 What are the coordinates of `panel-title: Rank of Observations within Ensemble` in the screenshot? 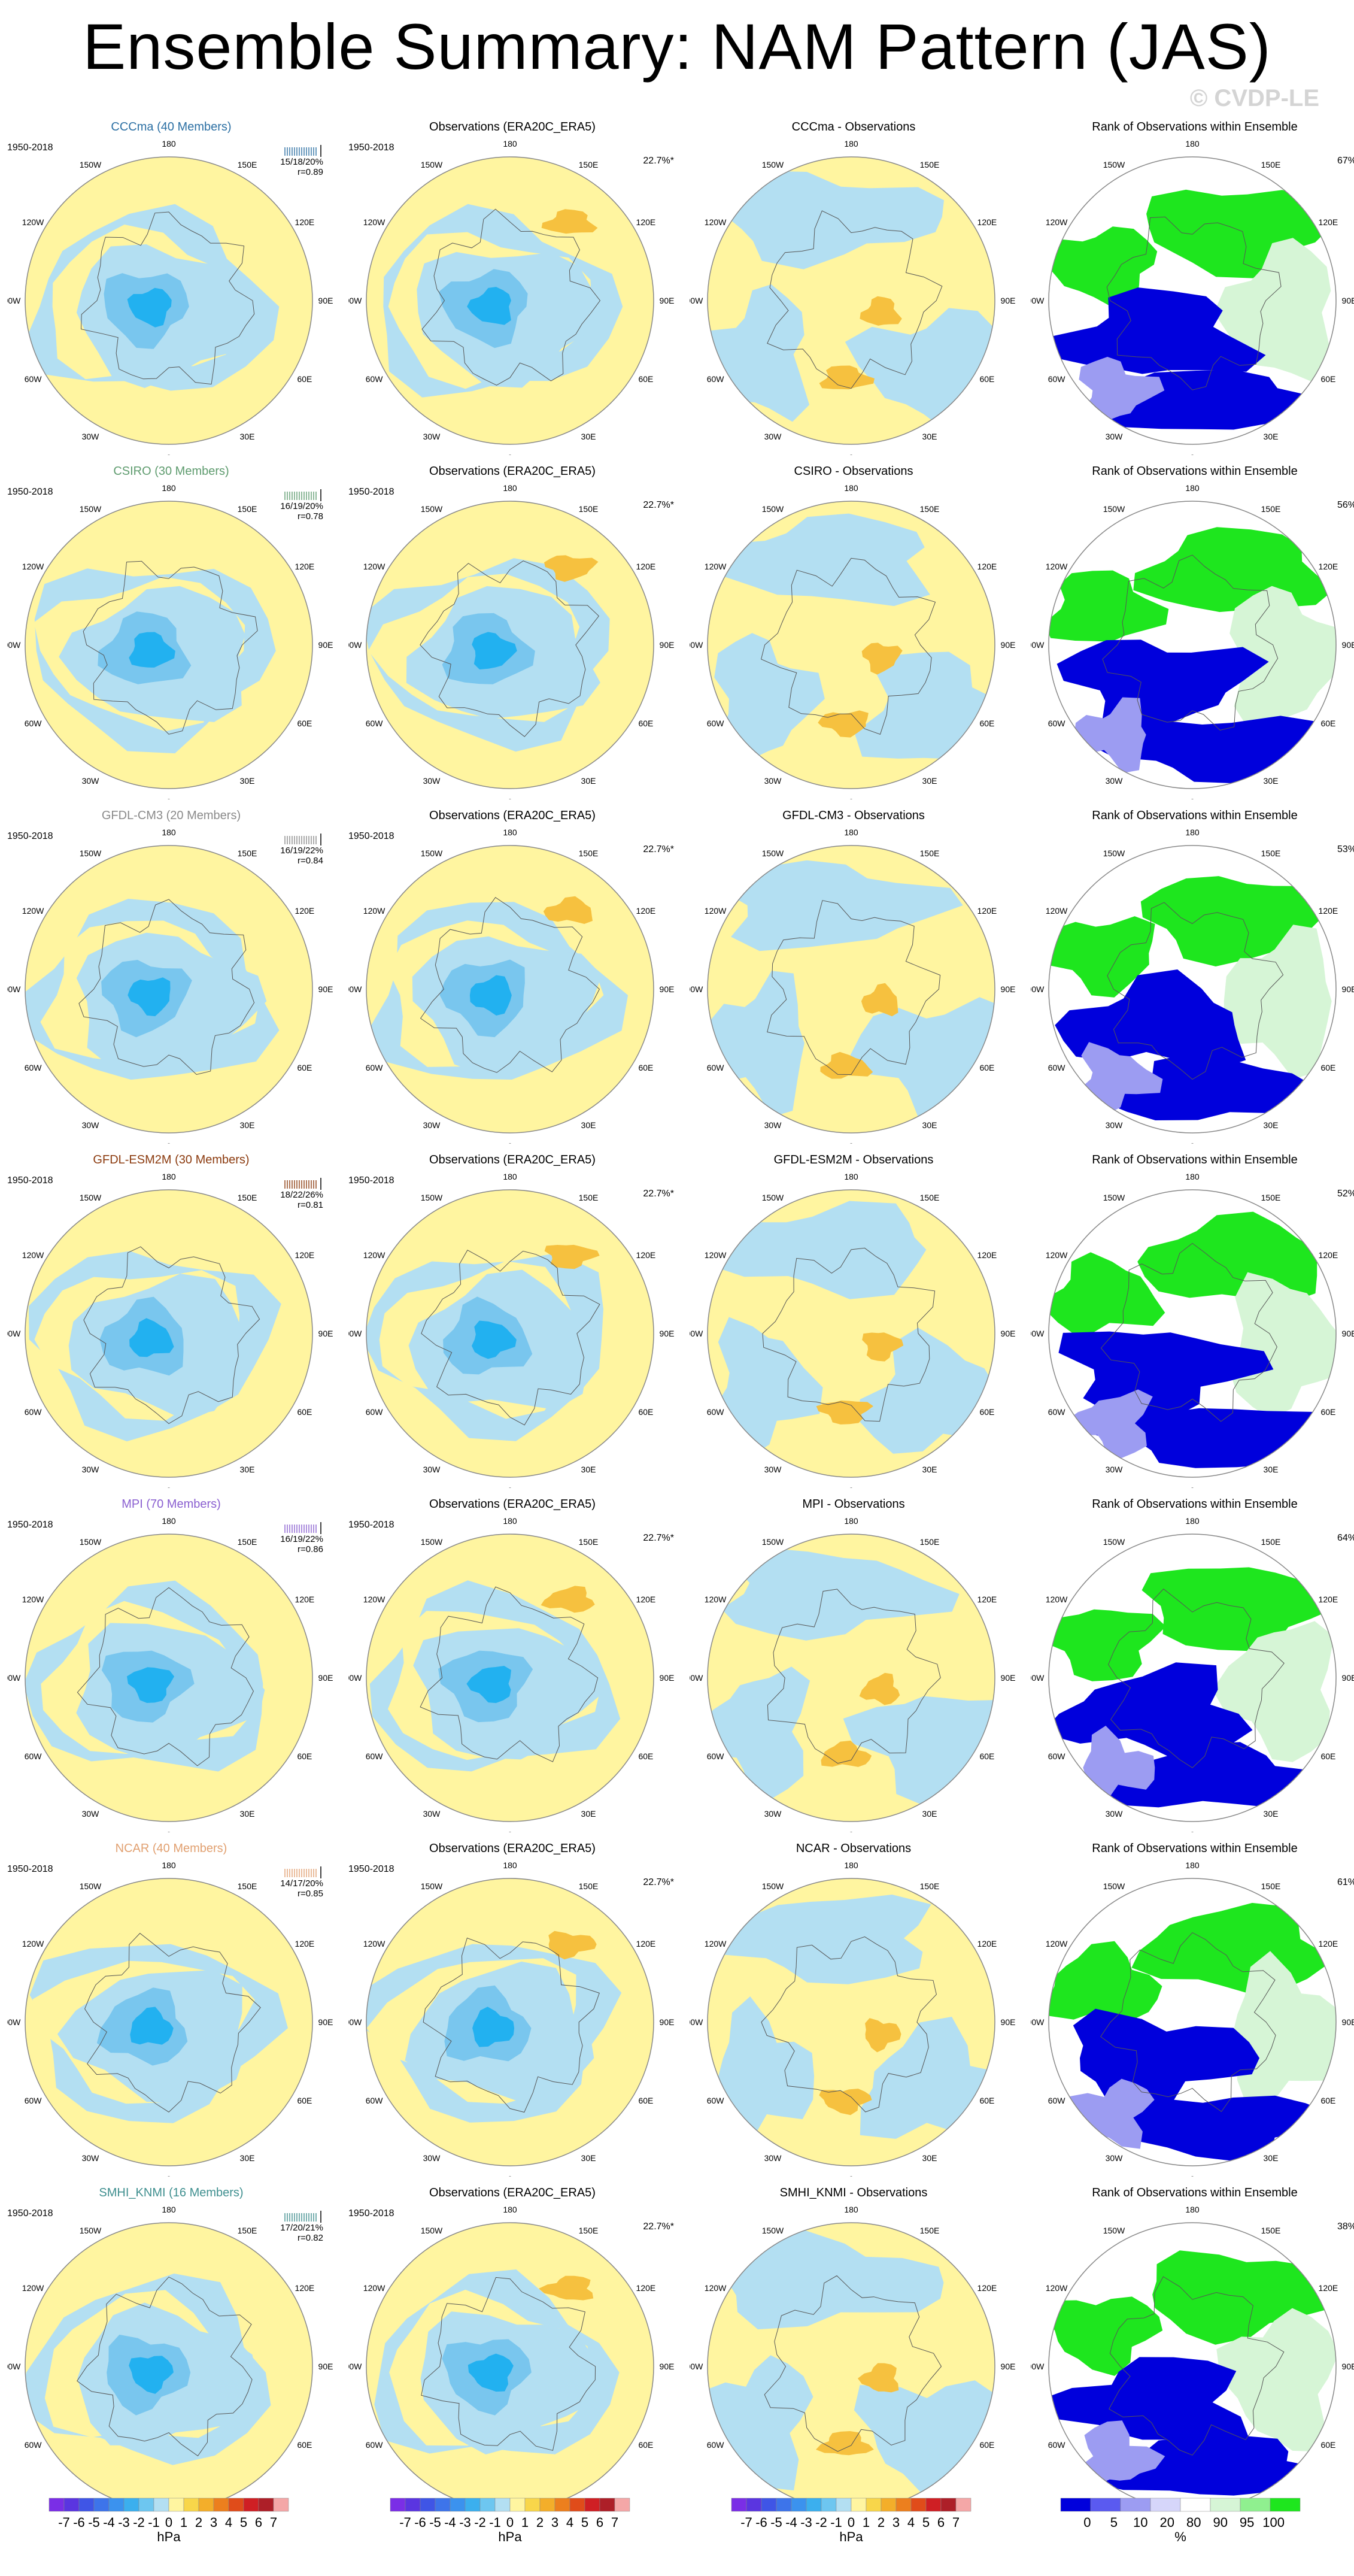 It's located at (1195, 815).